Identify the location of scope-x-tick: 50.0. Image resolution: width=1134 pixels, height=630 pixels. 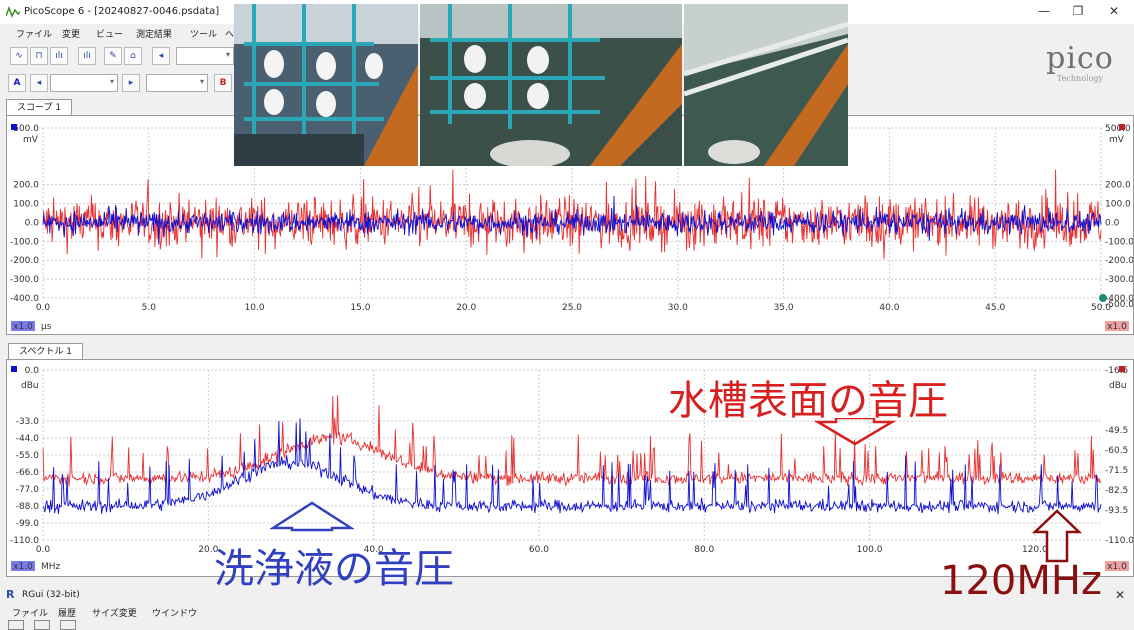
(1101, 308).